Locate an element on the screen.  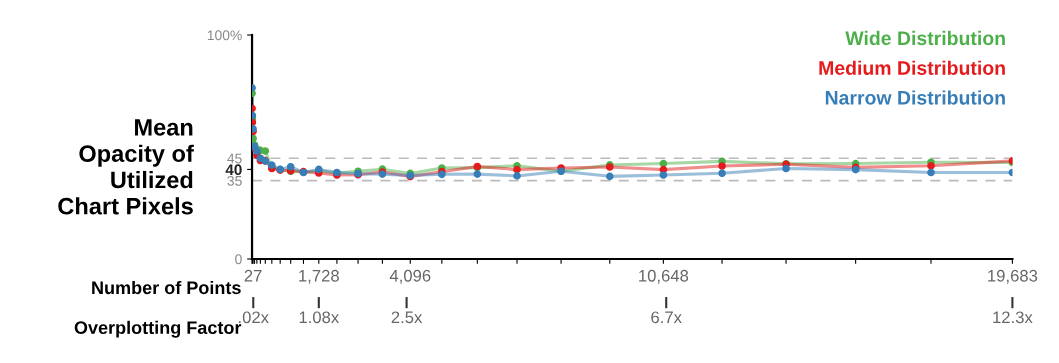
y-tick-label: 45 is located at coordinates (234, 158).